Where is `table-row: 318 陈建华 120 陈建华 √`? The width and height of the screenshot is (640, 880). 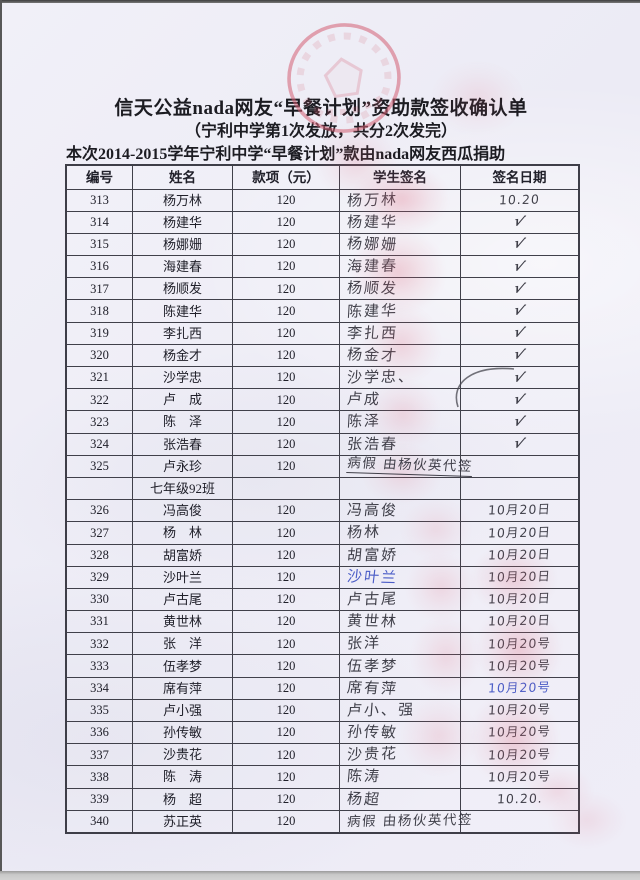
table-row: 318 陈建华 120 陈建华 √ is located at coordinates (322, 310).